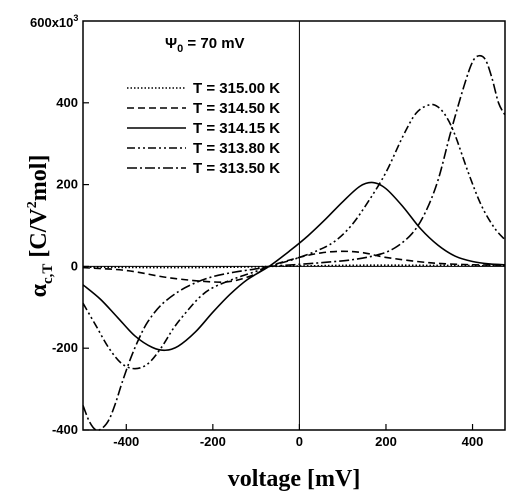 The height and width of the screenshot is (492, 507). I want to click on x-axis-title: voltage [mV], so click(294, 479).